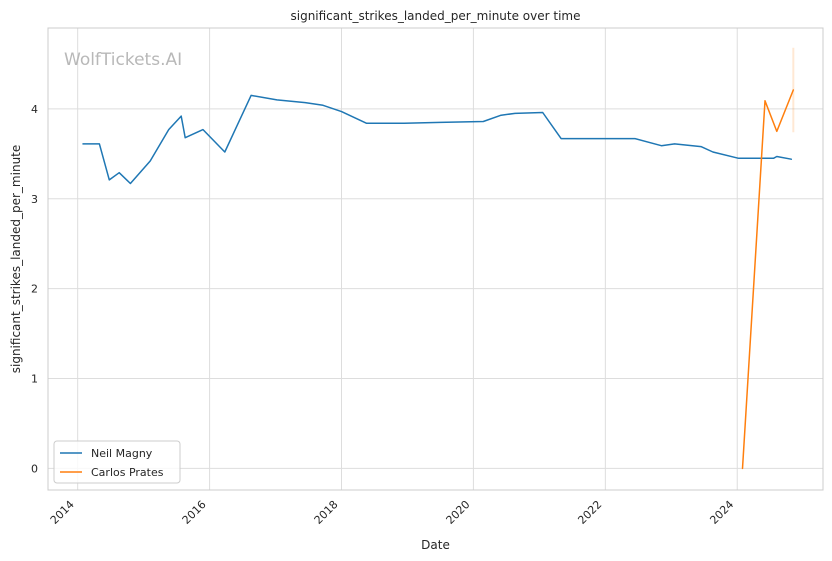  I want to click on legend-label: Carlos Prates, so click(127, 472).